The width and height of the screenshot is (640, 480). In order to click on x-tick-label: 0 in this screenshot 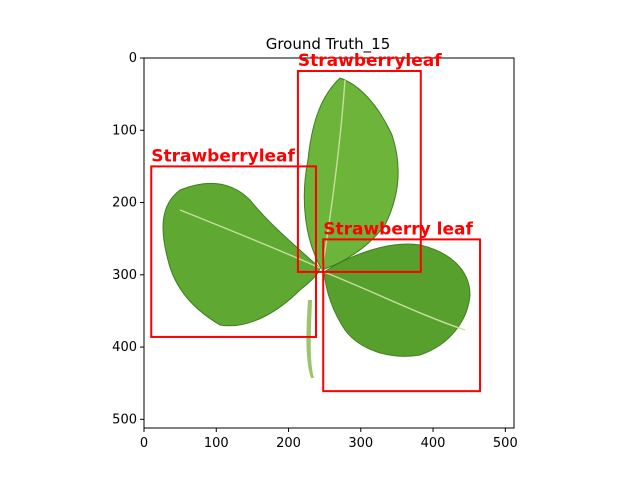, I will do `click(144, 443)`.